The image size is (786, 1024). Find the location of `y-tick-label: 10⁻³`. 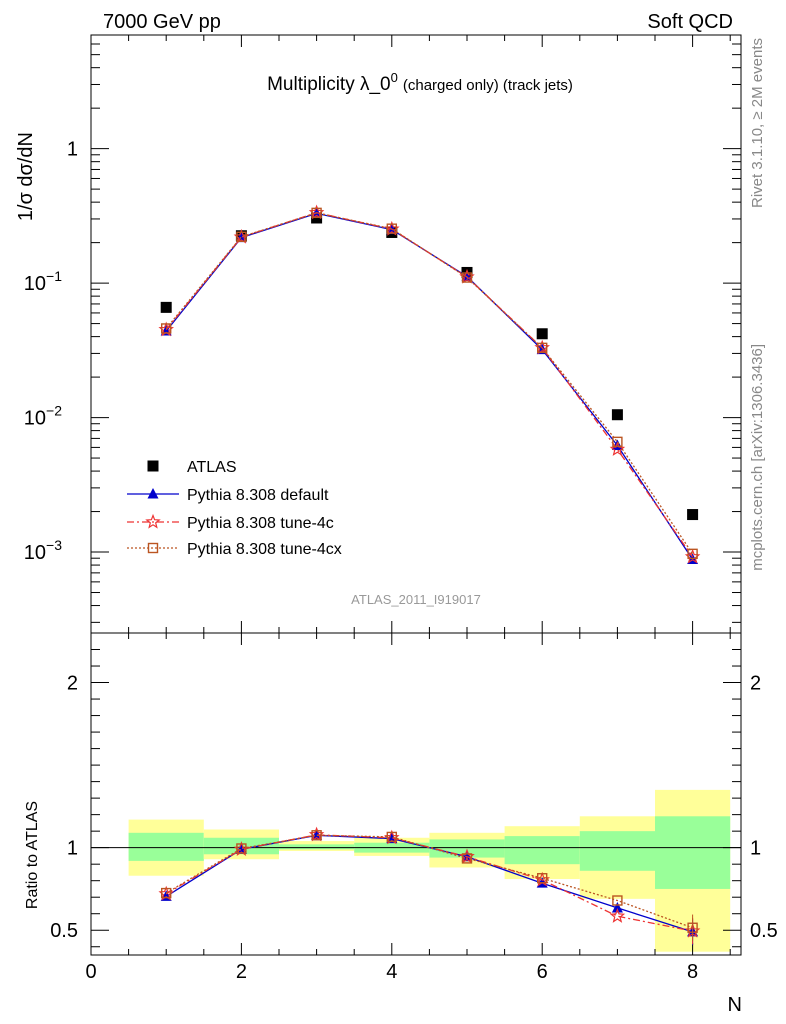

y-tick-label: 10⁻³ is located at coordinates (43, 550).